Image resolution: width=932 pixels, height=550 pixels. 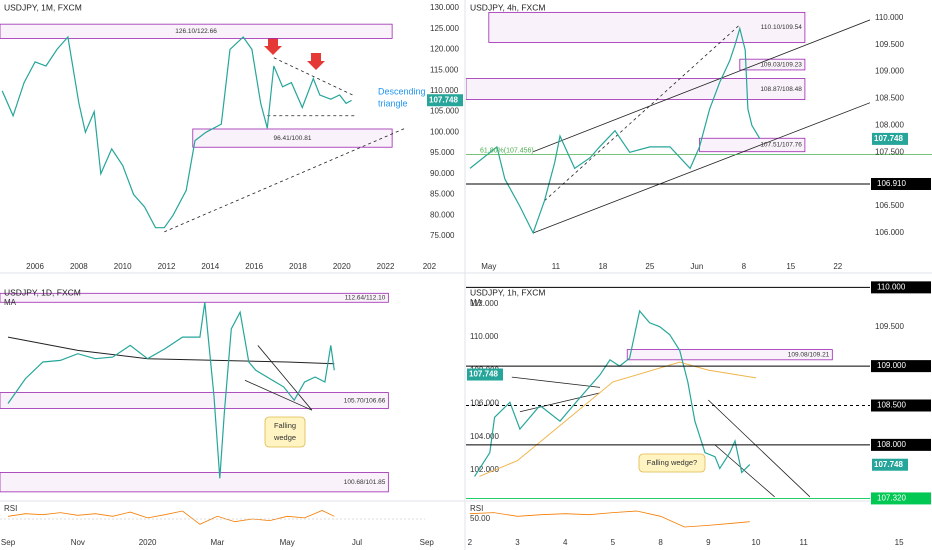 What do you see at coordinates (386, 266) in the screenshot?
I see `x-tick-label: 2022` at bounding box center [386, 266].